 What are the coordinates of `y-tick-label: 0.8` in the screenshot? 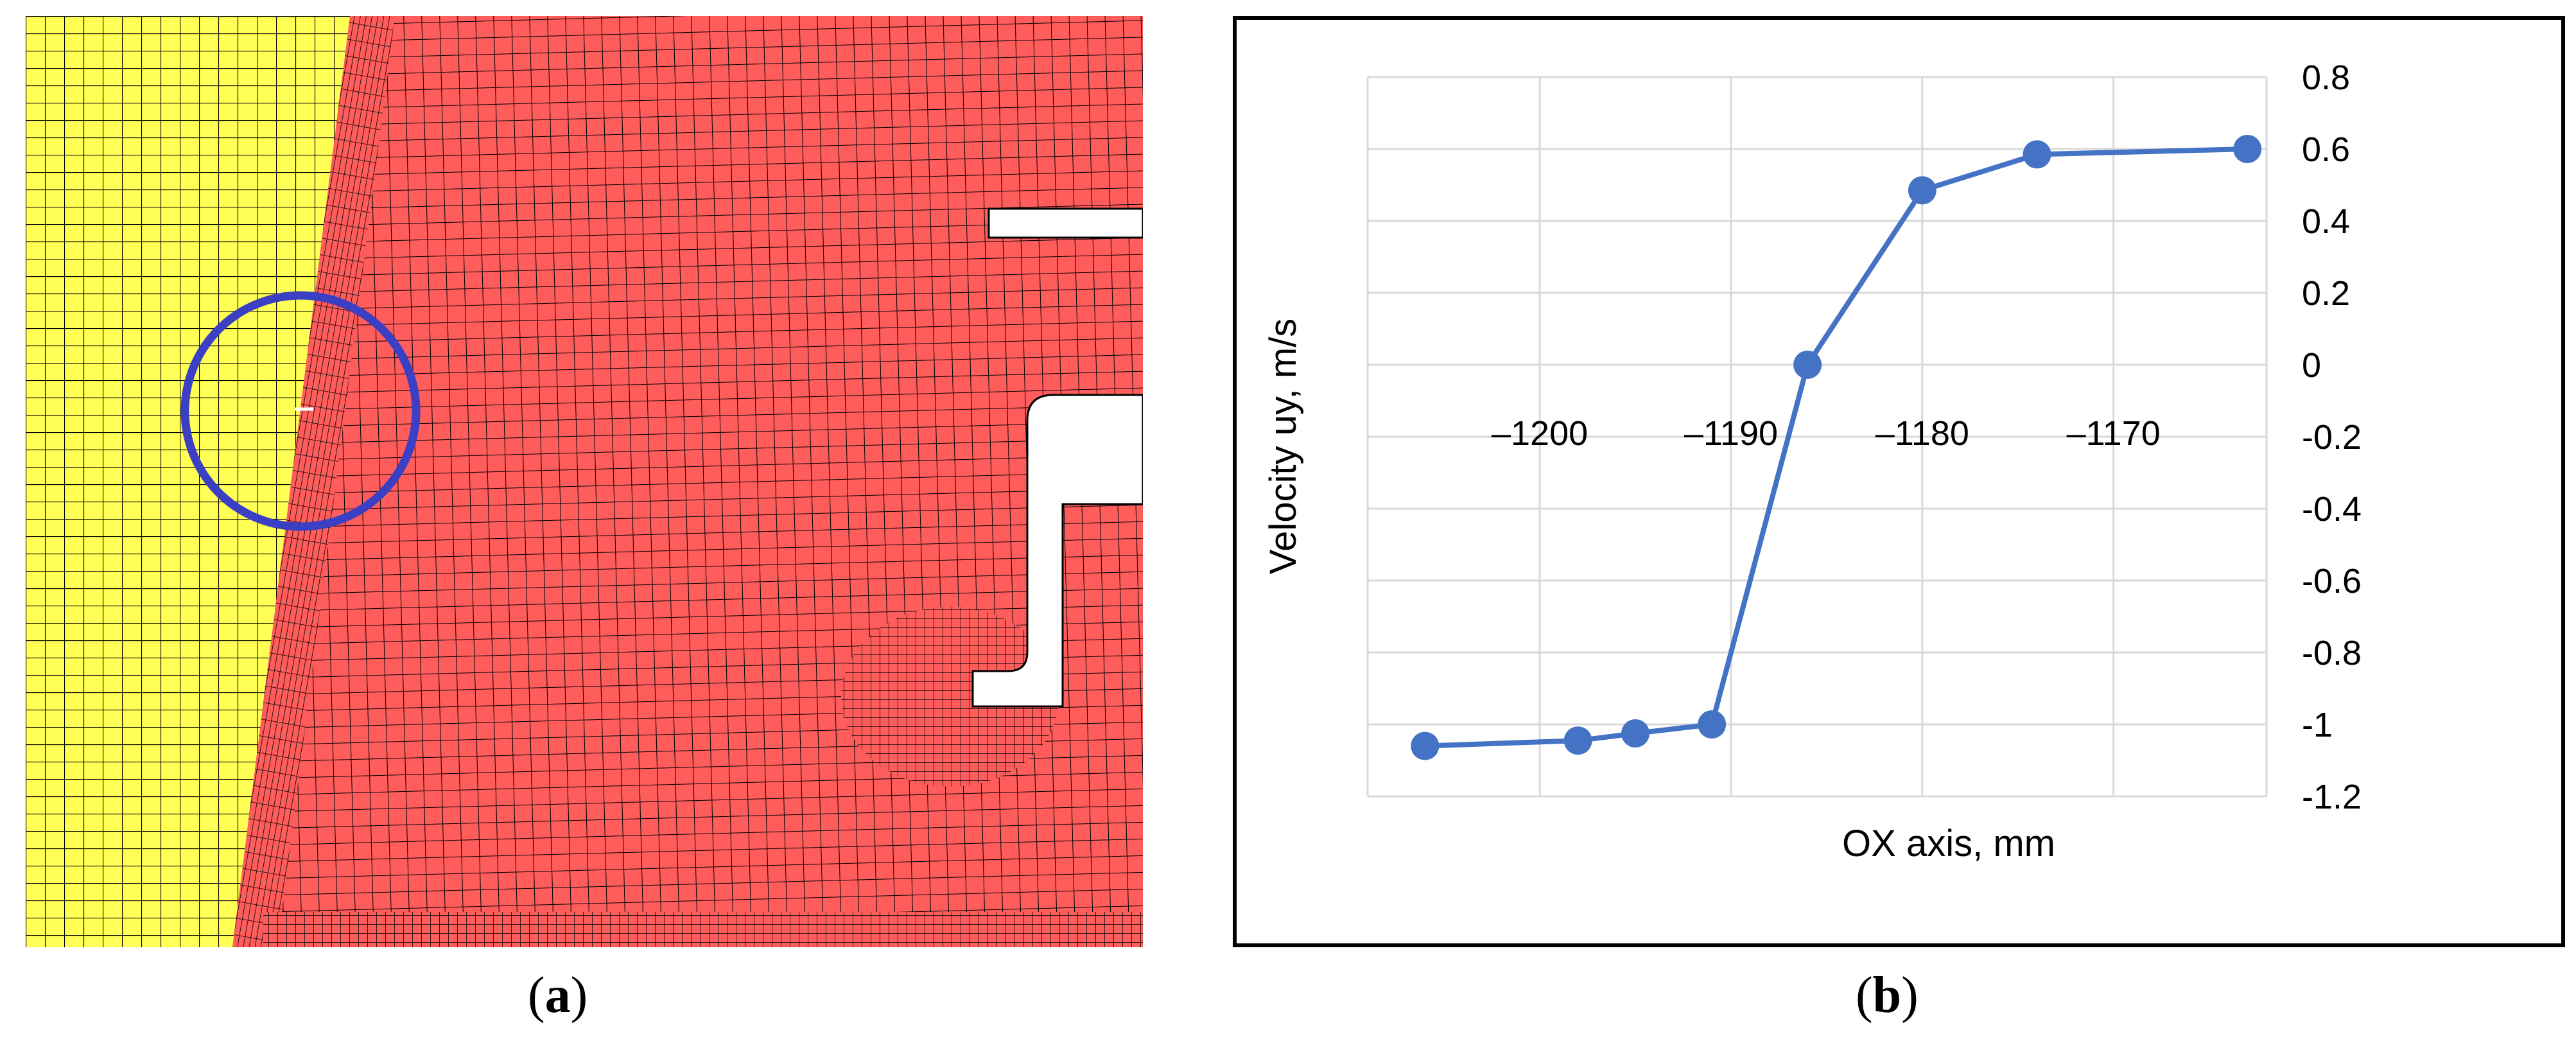 It's located at (2326, 77).